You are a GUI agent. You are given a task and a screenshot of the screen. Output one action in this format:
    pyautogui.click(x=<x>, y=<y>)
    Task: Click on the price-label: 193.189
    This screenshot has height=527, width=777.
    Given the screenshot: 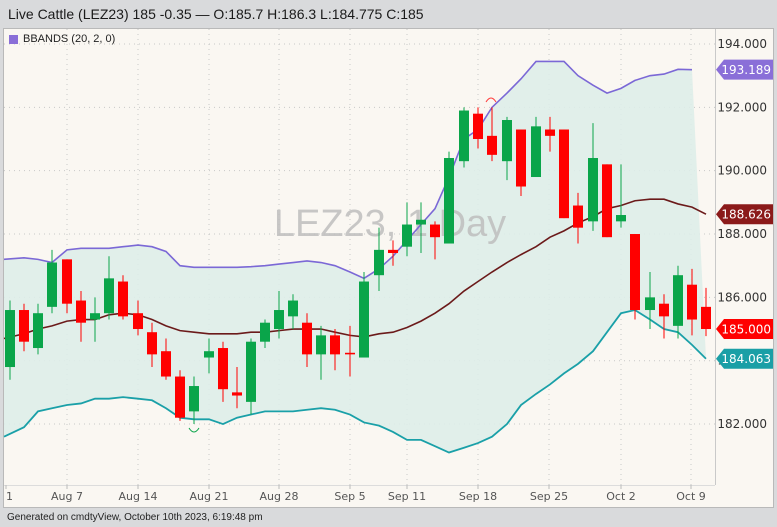 What is the action you would take?
    pyautogui.click(x=744, y=69)
    